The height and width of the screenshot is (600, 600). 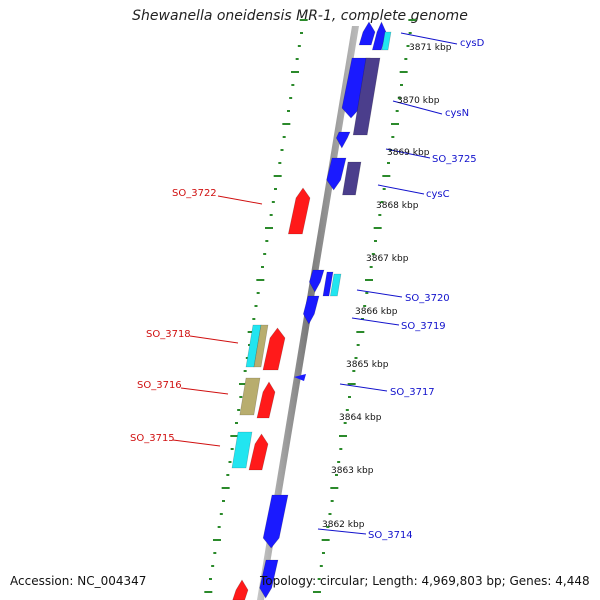 I want to click on gene-label-cysc: cysC, so click(x=438, y=194).